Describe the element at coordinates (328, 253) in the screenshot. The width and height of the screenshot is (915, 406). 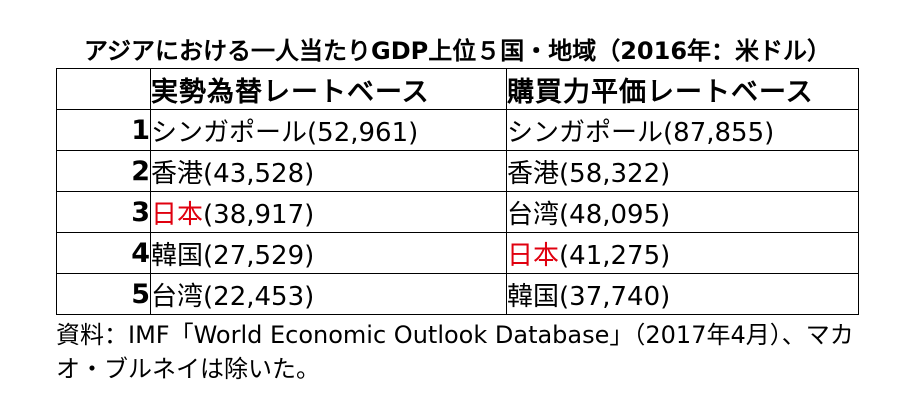
I see `market-cell: 韓国(27,529)` at that location.